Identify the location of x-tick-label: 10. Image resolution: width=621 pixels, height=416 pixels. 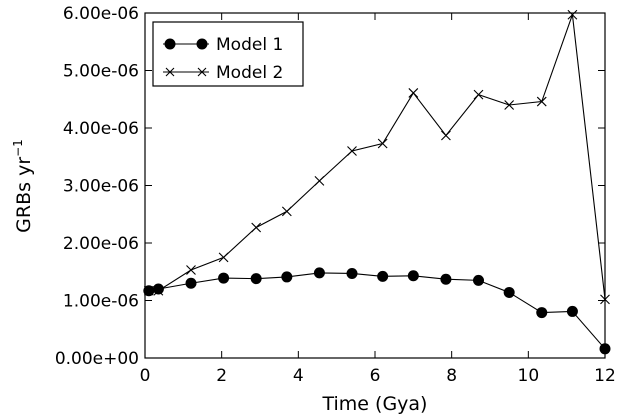
(529, 376).